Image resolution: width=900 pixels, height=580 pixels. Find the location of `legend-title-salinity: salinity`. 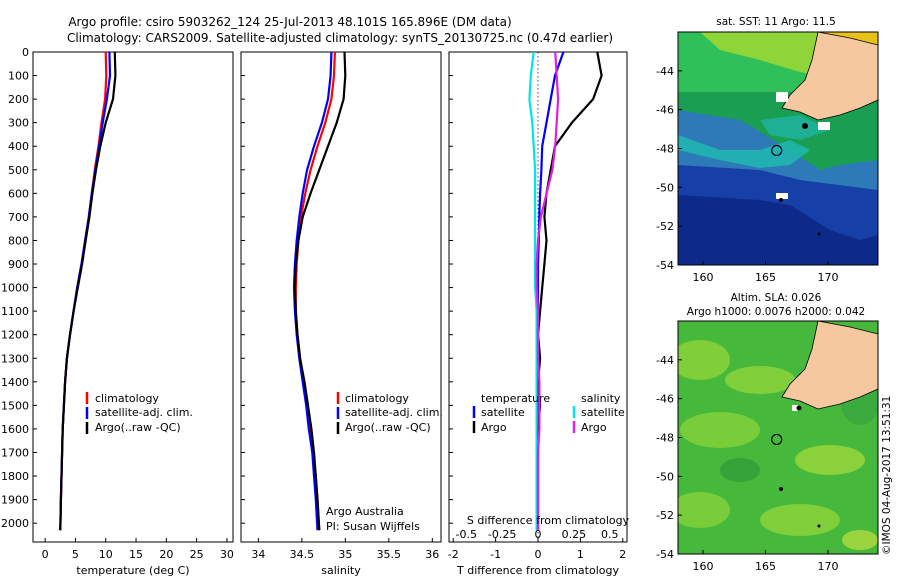

legend-title-salinity: salinity is located at coordinates (601, 398).